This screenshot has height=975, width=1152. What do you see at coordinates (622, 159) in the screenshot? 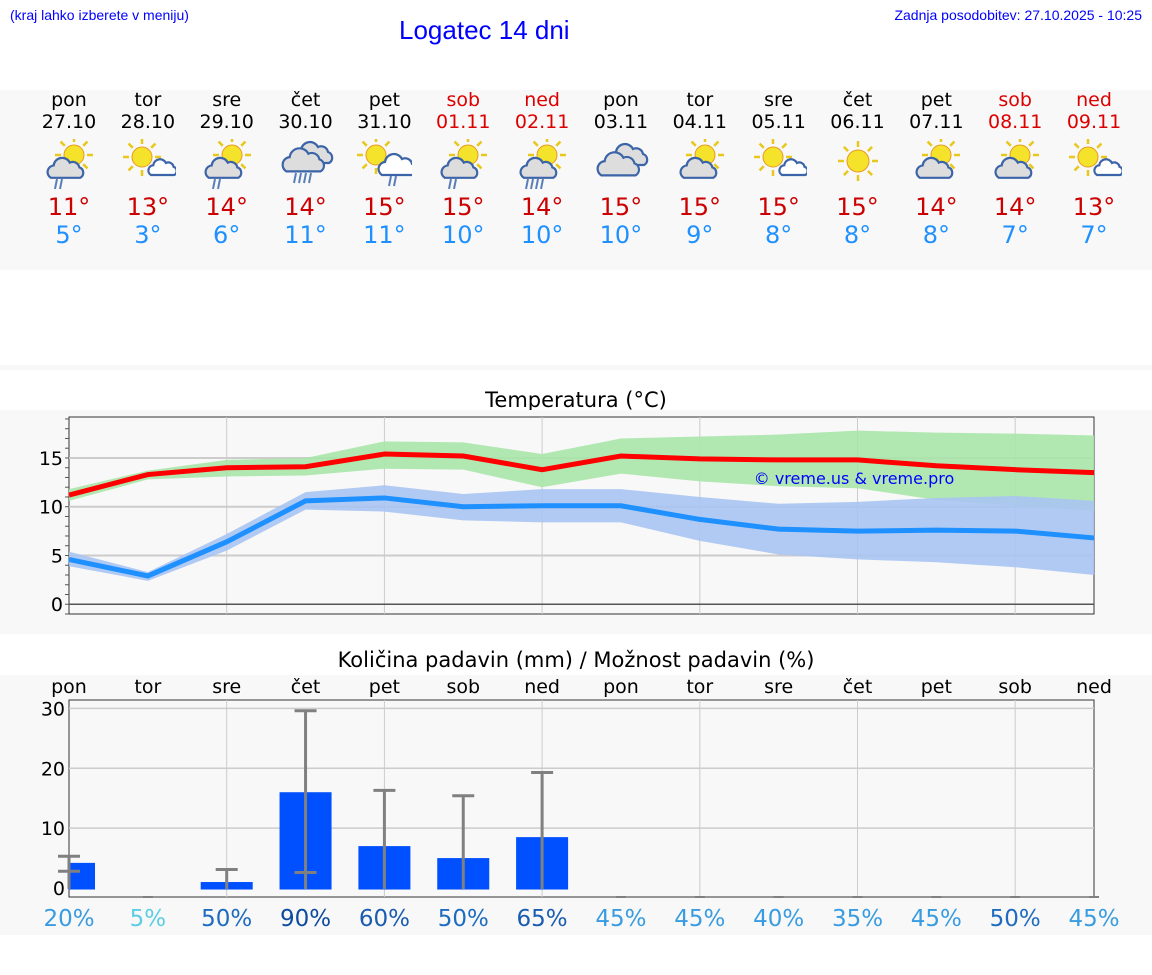
I see `cloudy-icon` at bounding box center [622, 159].